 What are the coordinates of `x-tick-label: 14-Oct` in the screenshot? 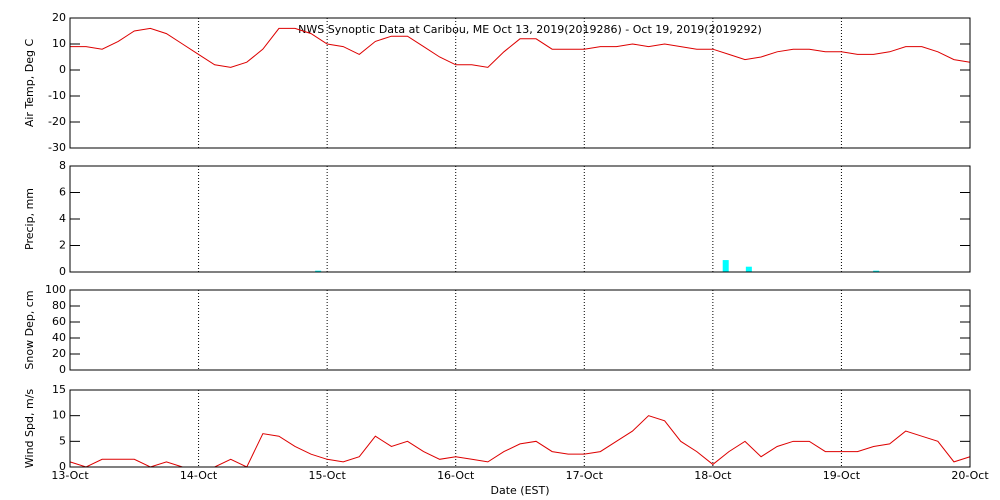 It's located at (199, 475).